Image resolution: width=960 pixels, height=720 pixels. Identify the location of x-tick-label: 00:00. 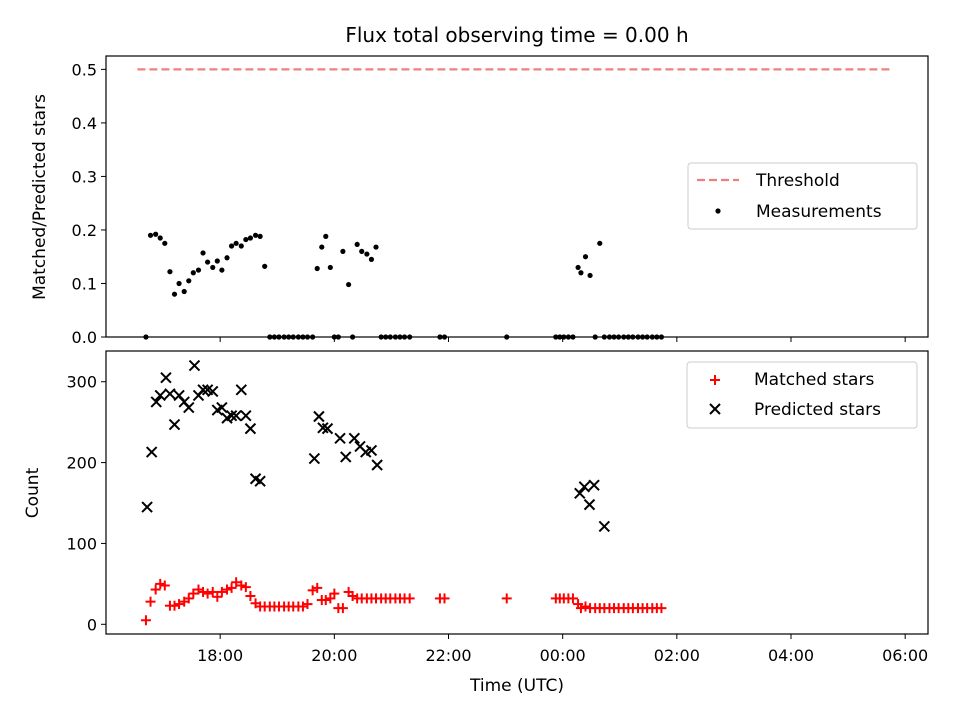
(563, 655).